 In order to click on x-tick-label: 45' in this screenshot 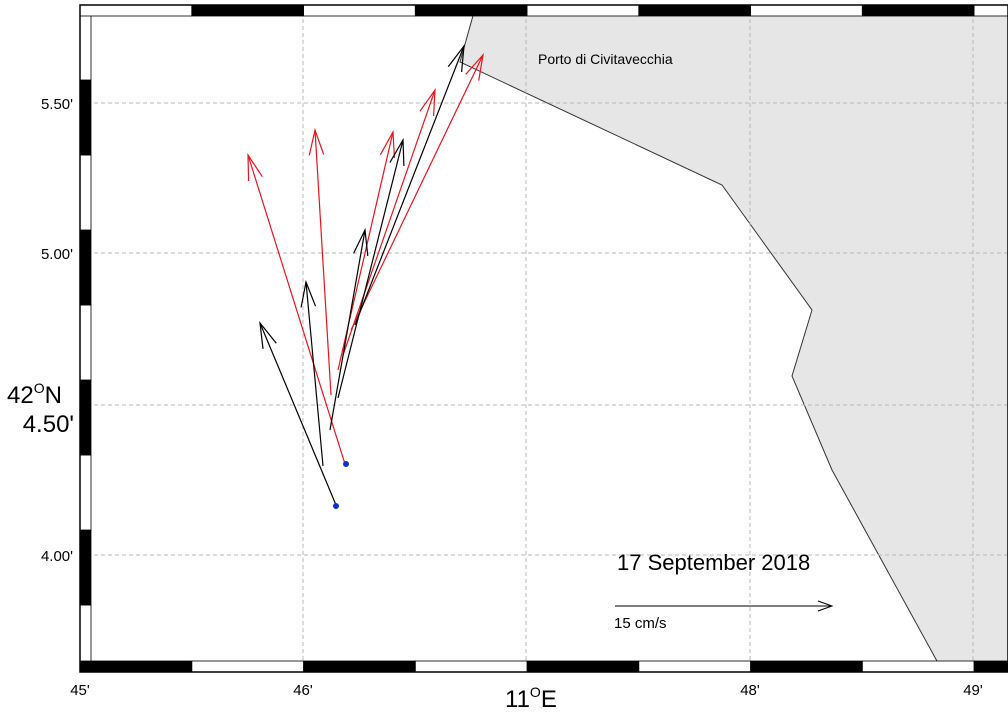, I will do `click(80, 690)`.